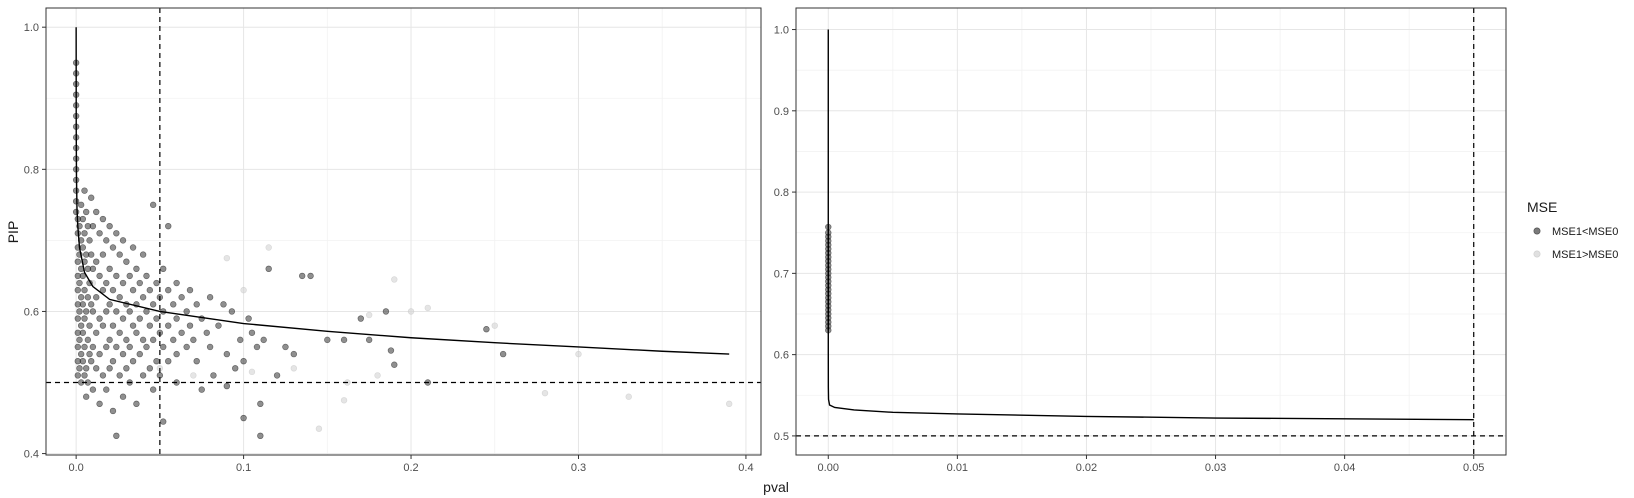 This screenshot has width=1634, height=498. Describe the element at coordinates (31, 28) in the screenshot. I see `left-y-tick-label: 1.0` at that location.